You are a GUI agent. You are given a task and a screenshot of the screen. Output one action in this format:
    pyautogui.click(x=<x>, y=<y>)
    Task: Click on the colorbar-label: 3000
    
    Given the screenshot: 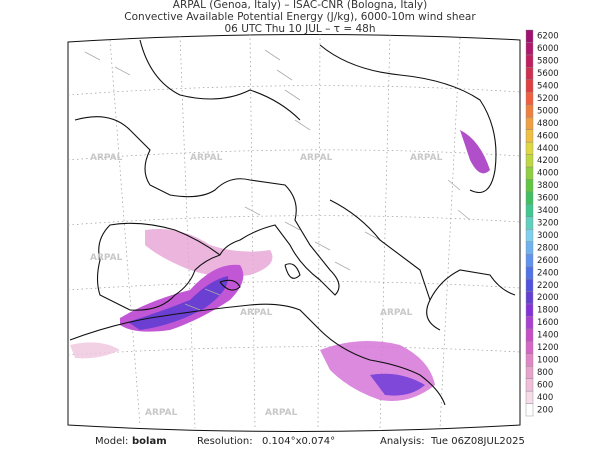 What is the action you would take?
    pyautogui.click(x=548, y=236)
    